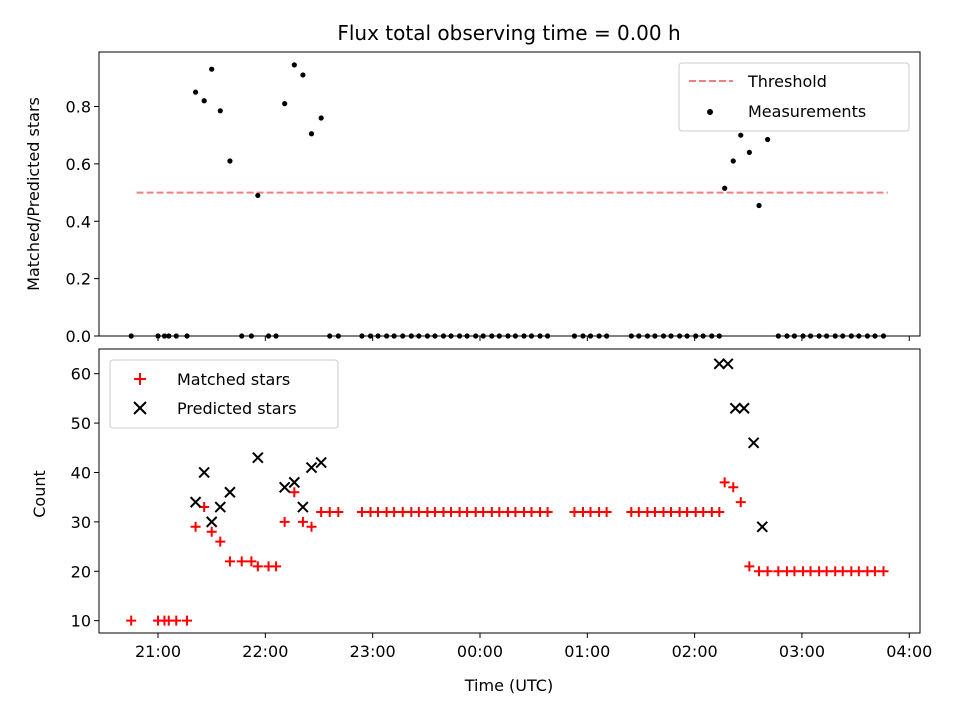 Image resolution: width=960 pixels, height=720 pixels. Describe the element at coordinates (787, 81) in the screenshot. I see `legend-threshold-label: Threshold` at that location.